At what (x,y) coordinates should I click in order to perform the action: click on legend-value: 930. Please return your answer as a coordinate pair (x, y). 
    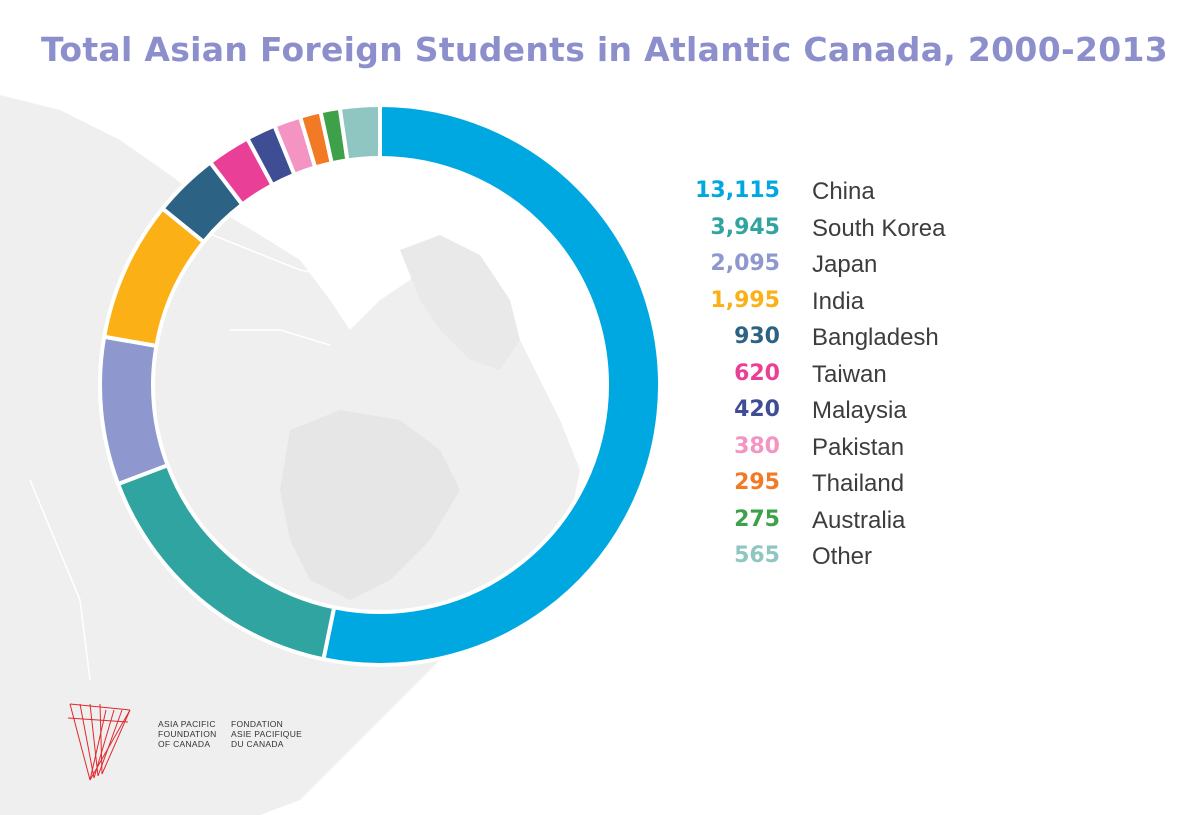
    Looking at the image, I should click on (757, 336).